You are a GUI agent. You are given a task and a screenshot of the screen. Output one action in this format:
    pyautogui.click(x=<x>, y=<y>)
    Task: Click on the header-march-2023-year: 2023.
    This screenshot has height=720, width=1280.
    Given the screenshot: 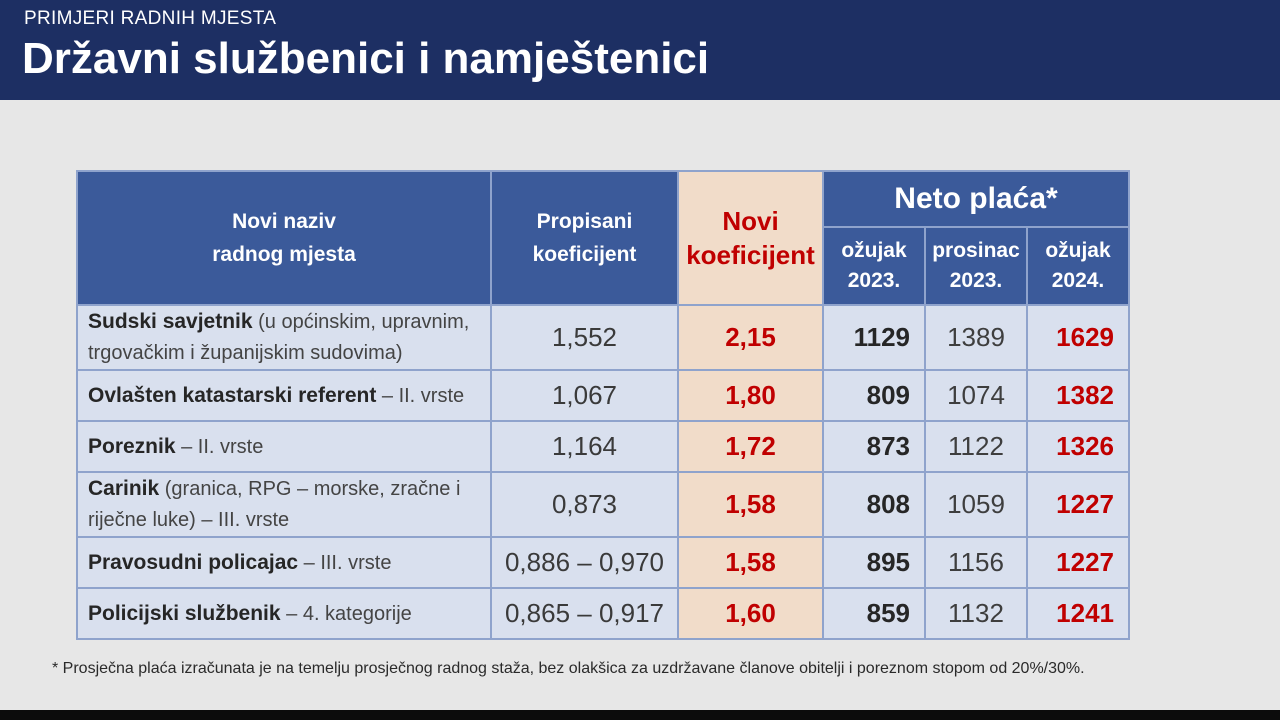 What is the action you would take?
    pyautogui.click(x=874, y=280)
    